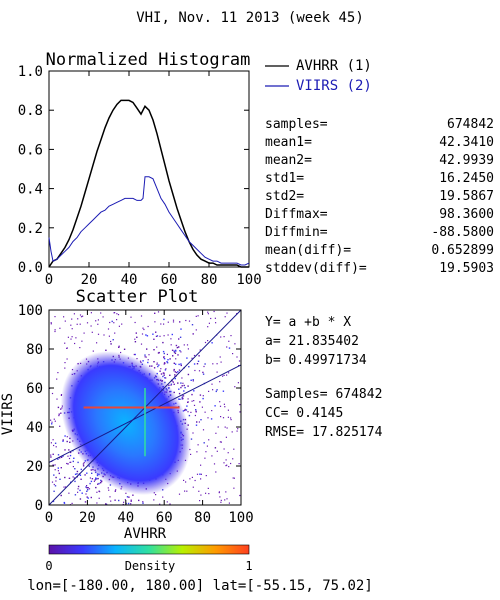 This screenshot has width=500, height=600. What do you see at coordinates (148, 60) in the screenshot?
I see `histogram-title: Normalized Histogram` at bounding box center [148, 60].